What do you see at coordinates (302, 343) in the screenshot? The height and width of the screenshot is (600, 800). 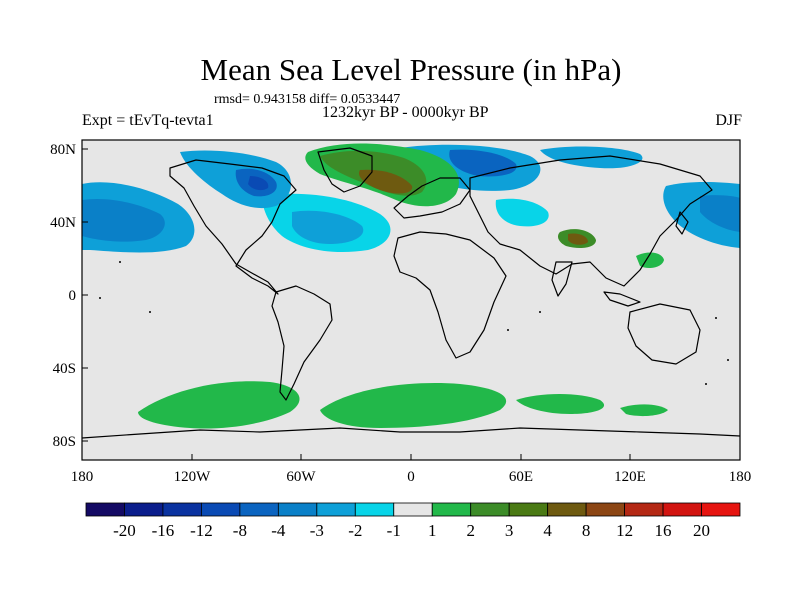 I see `south-america-coast` at bounding box center [302, 343].